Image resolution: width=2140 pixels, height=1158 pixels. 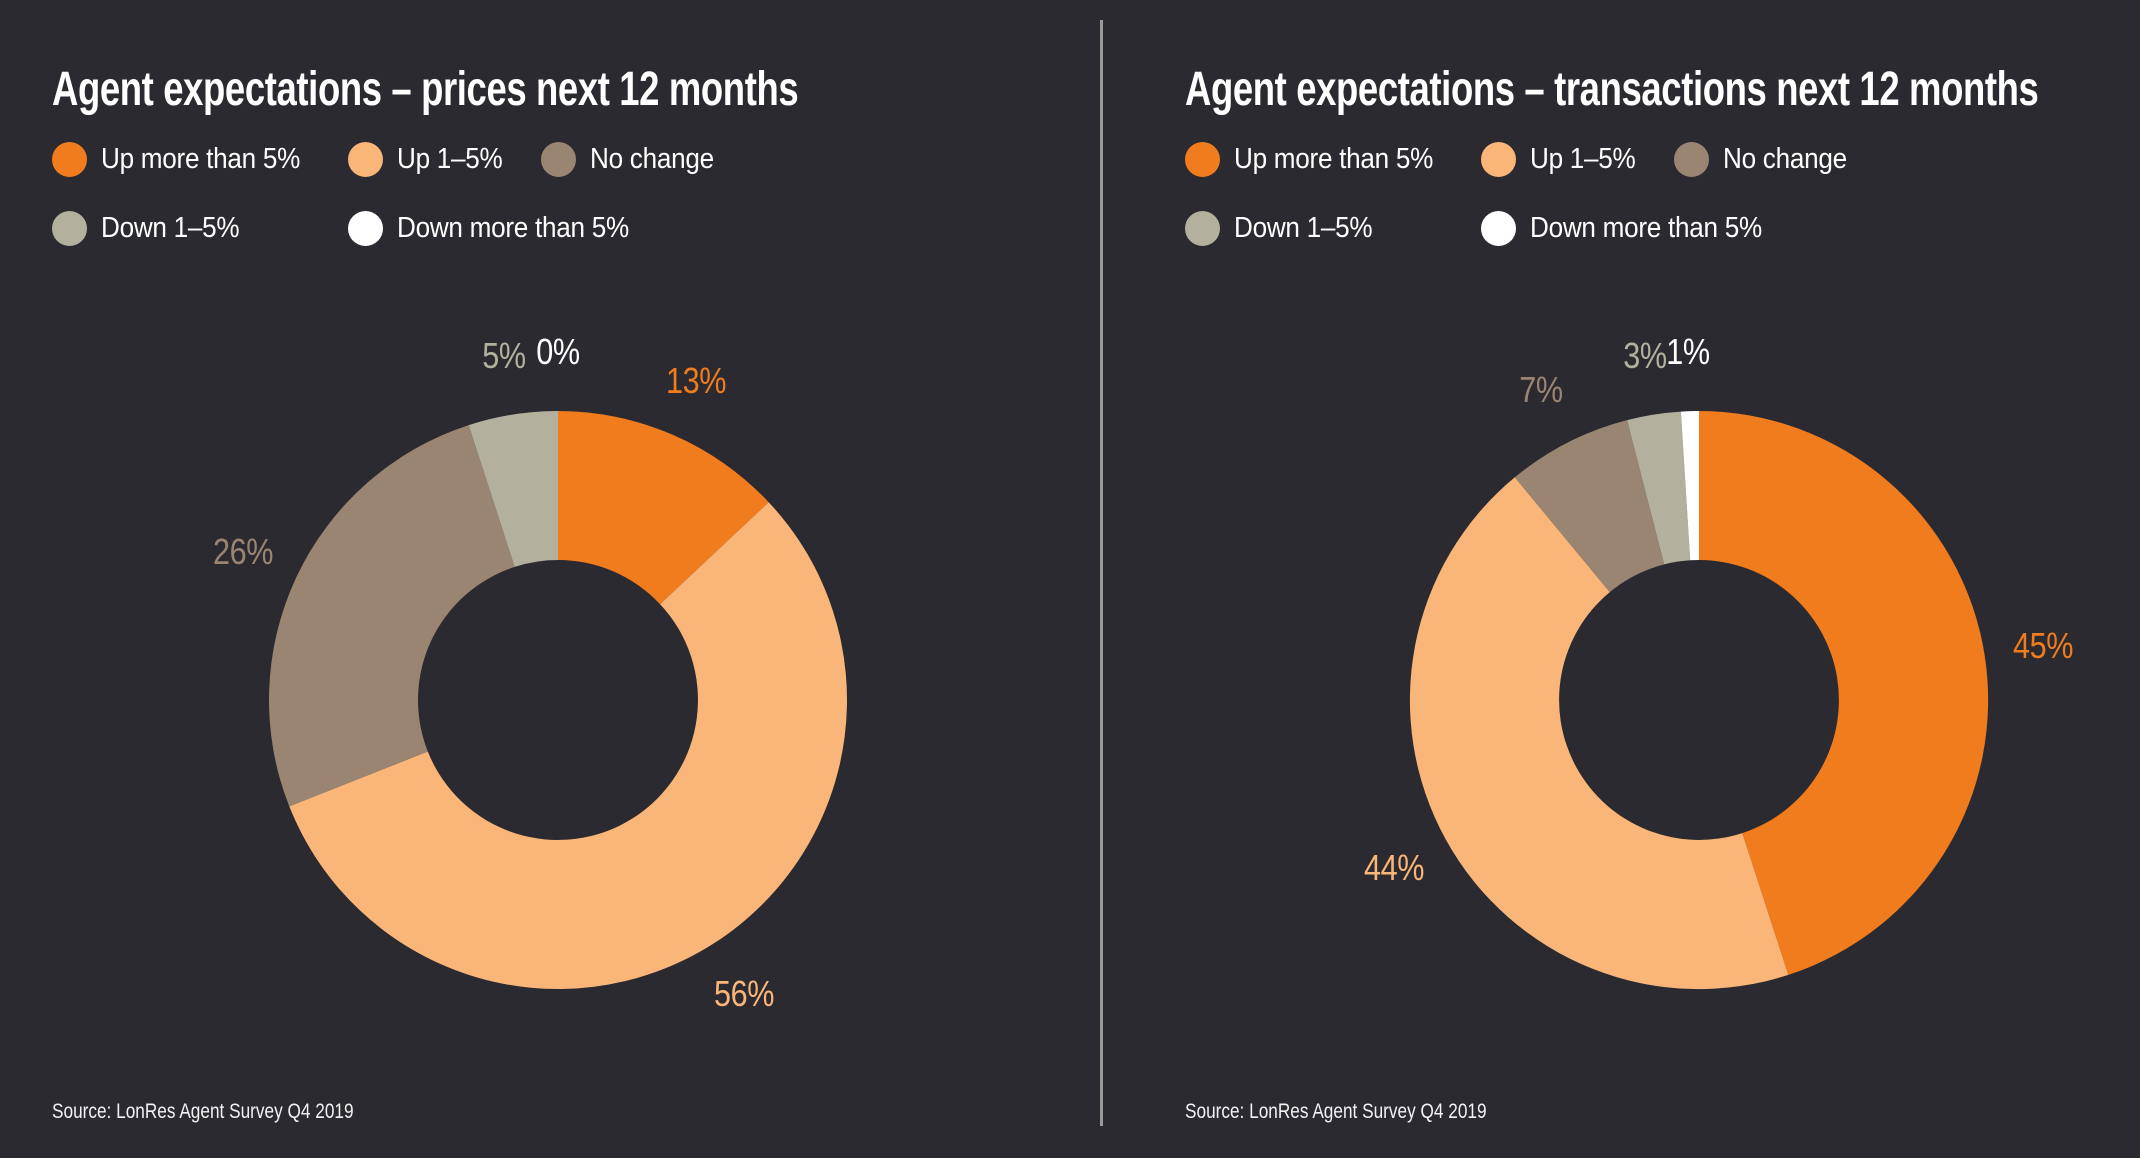 What do you see at coordinates (2042, 645) in the screenshot?
I see `slice-value-label: 45%` at bounding box center [2042, 645].